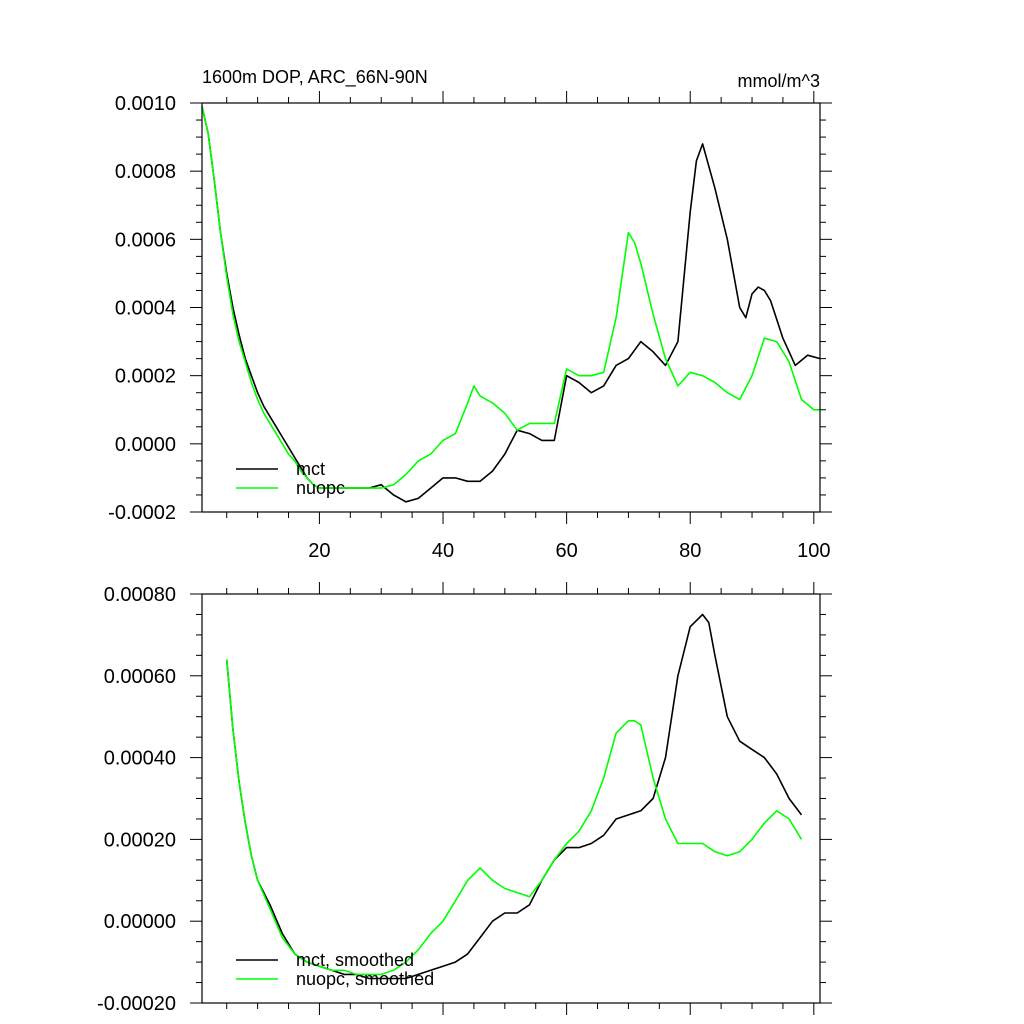  I want to click on y-tick-label: 0.0004, so click(145, 309).